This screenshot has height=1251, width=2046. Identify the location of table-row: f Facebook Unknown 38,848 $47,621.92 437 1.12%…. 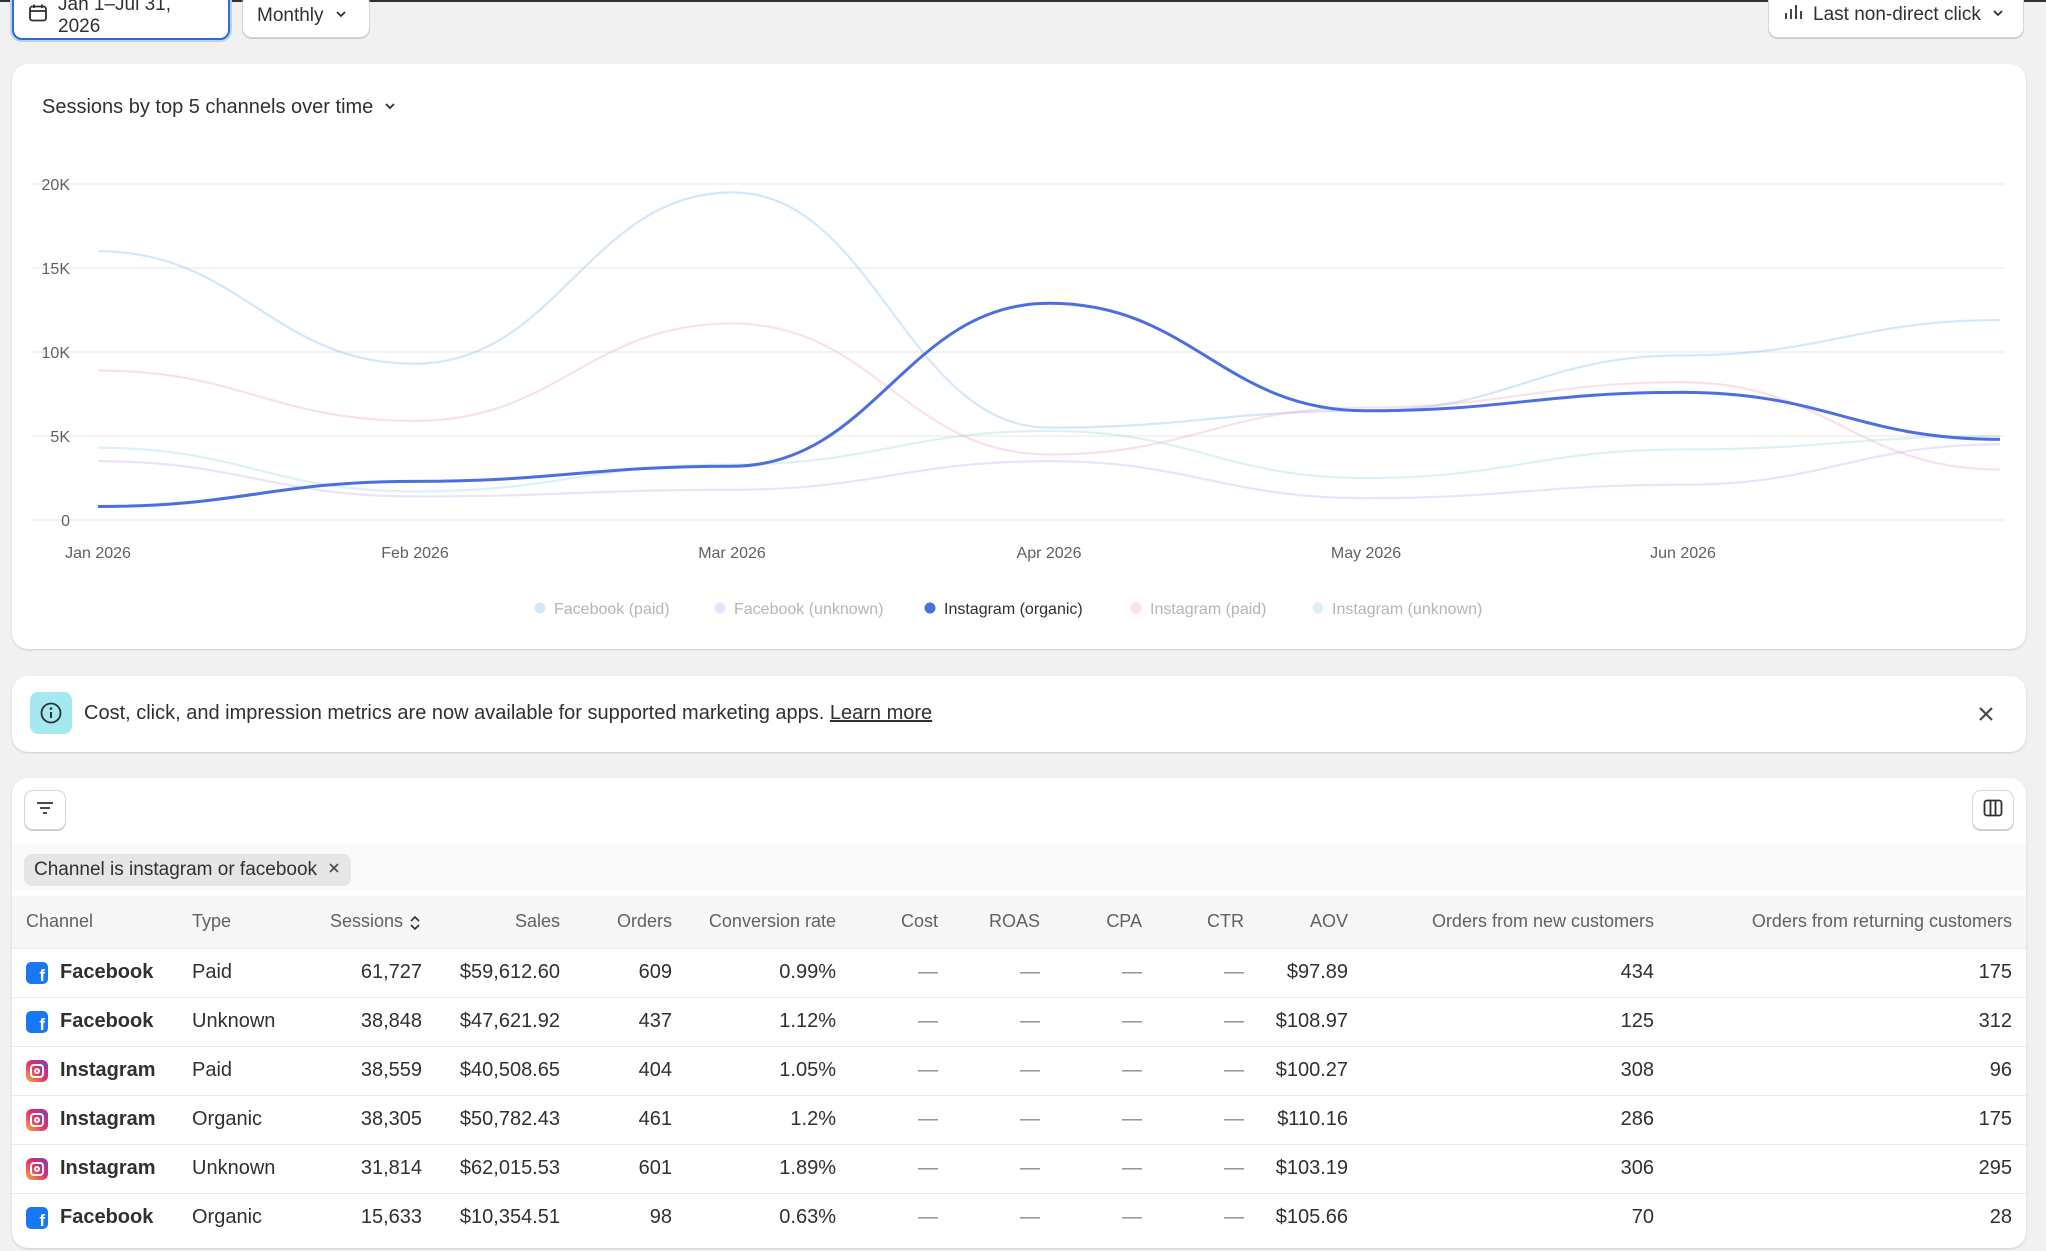
(1019, 1021).